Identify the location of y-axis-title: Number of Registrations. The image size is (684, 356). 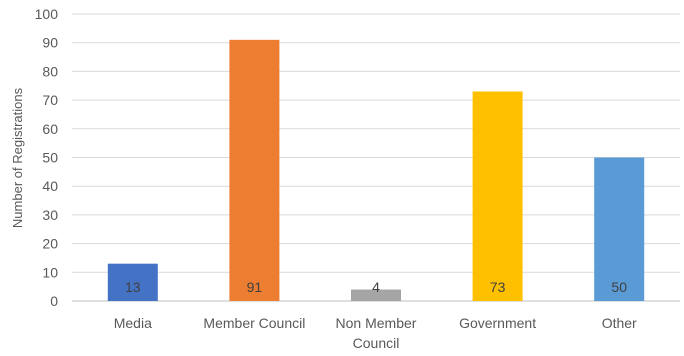
(17, 157).